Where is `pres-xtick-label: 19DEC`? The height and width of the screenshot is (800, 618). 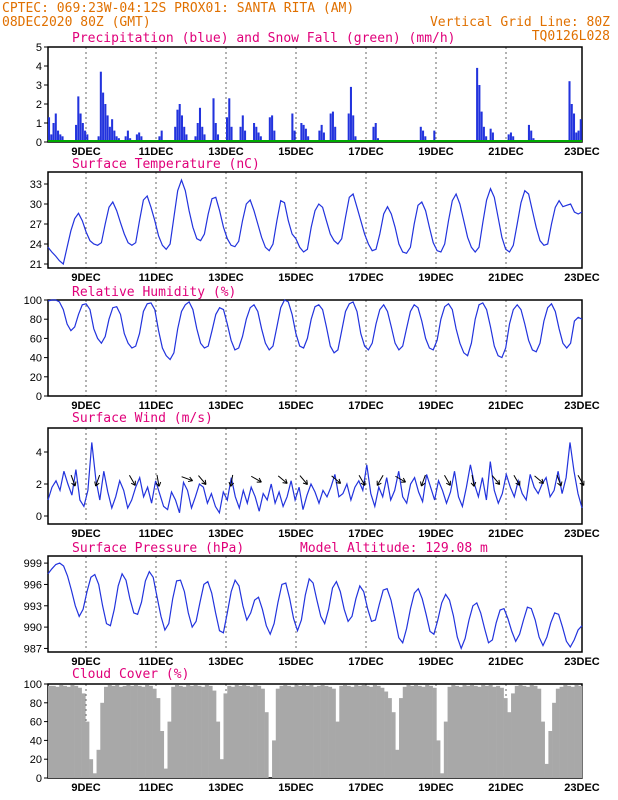
pres-xtick-label: 19DEC is located at coordinates (436, 662).